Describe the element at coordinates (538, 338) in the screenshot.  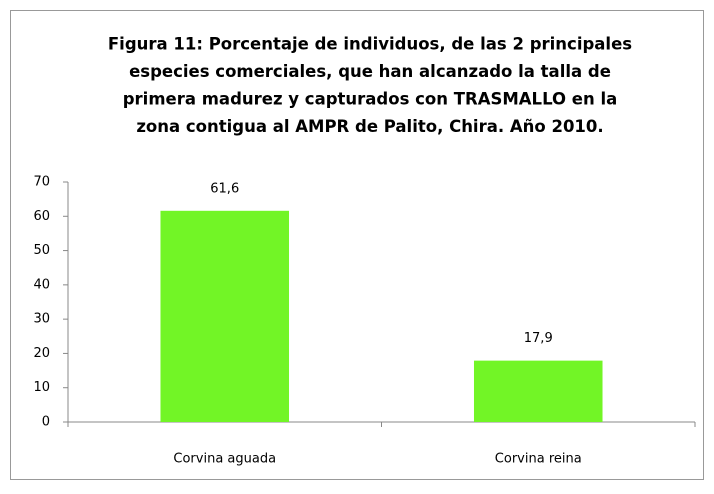
I see `data-label: 17,9` at that location.